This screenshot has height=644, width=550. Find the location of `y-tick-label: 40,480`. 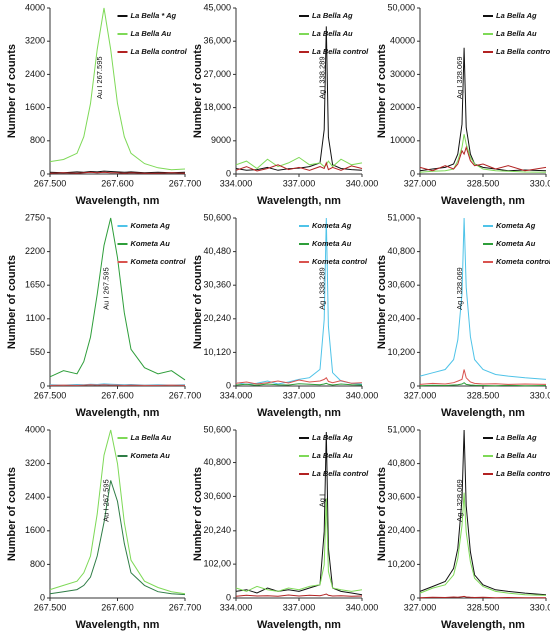

y-tick-label: 40,480 is located at coordinates (217, 251).